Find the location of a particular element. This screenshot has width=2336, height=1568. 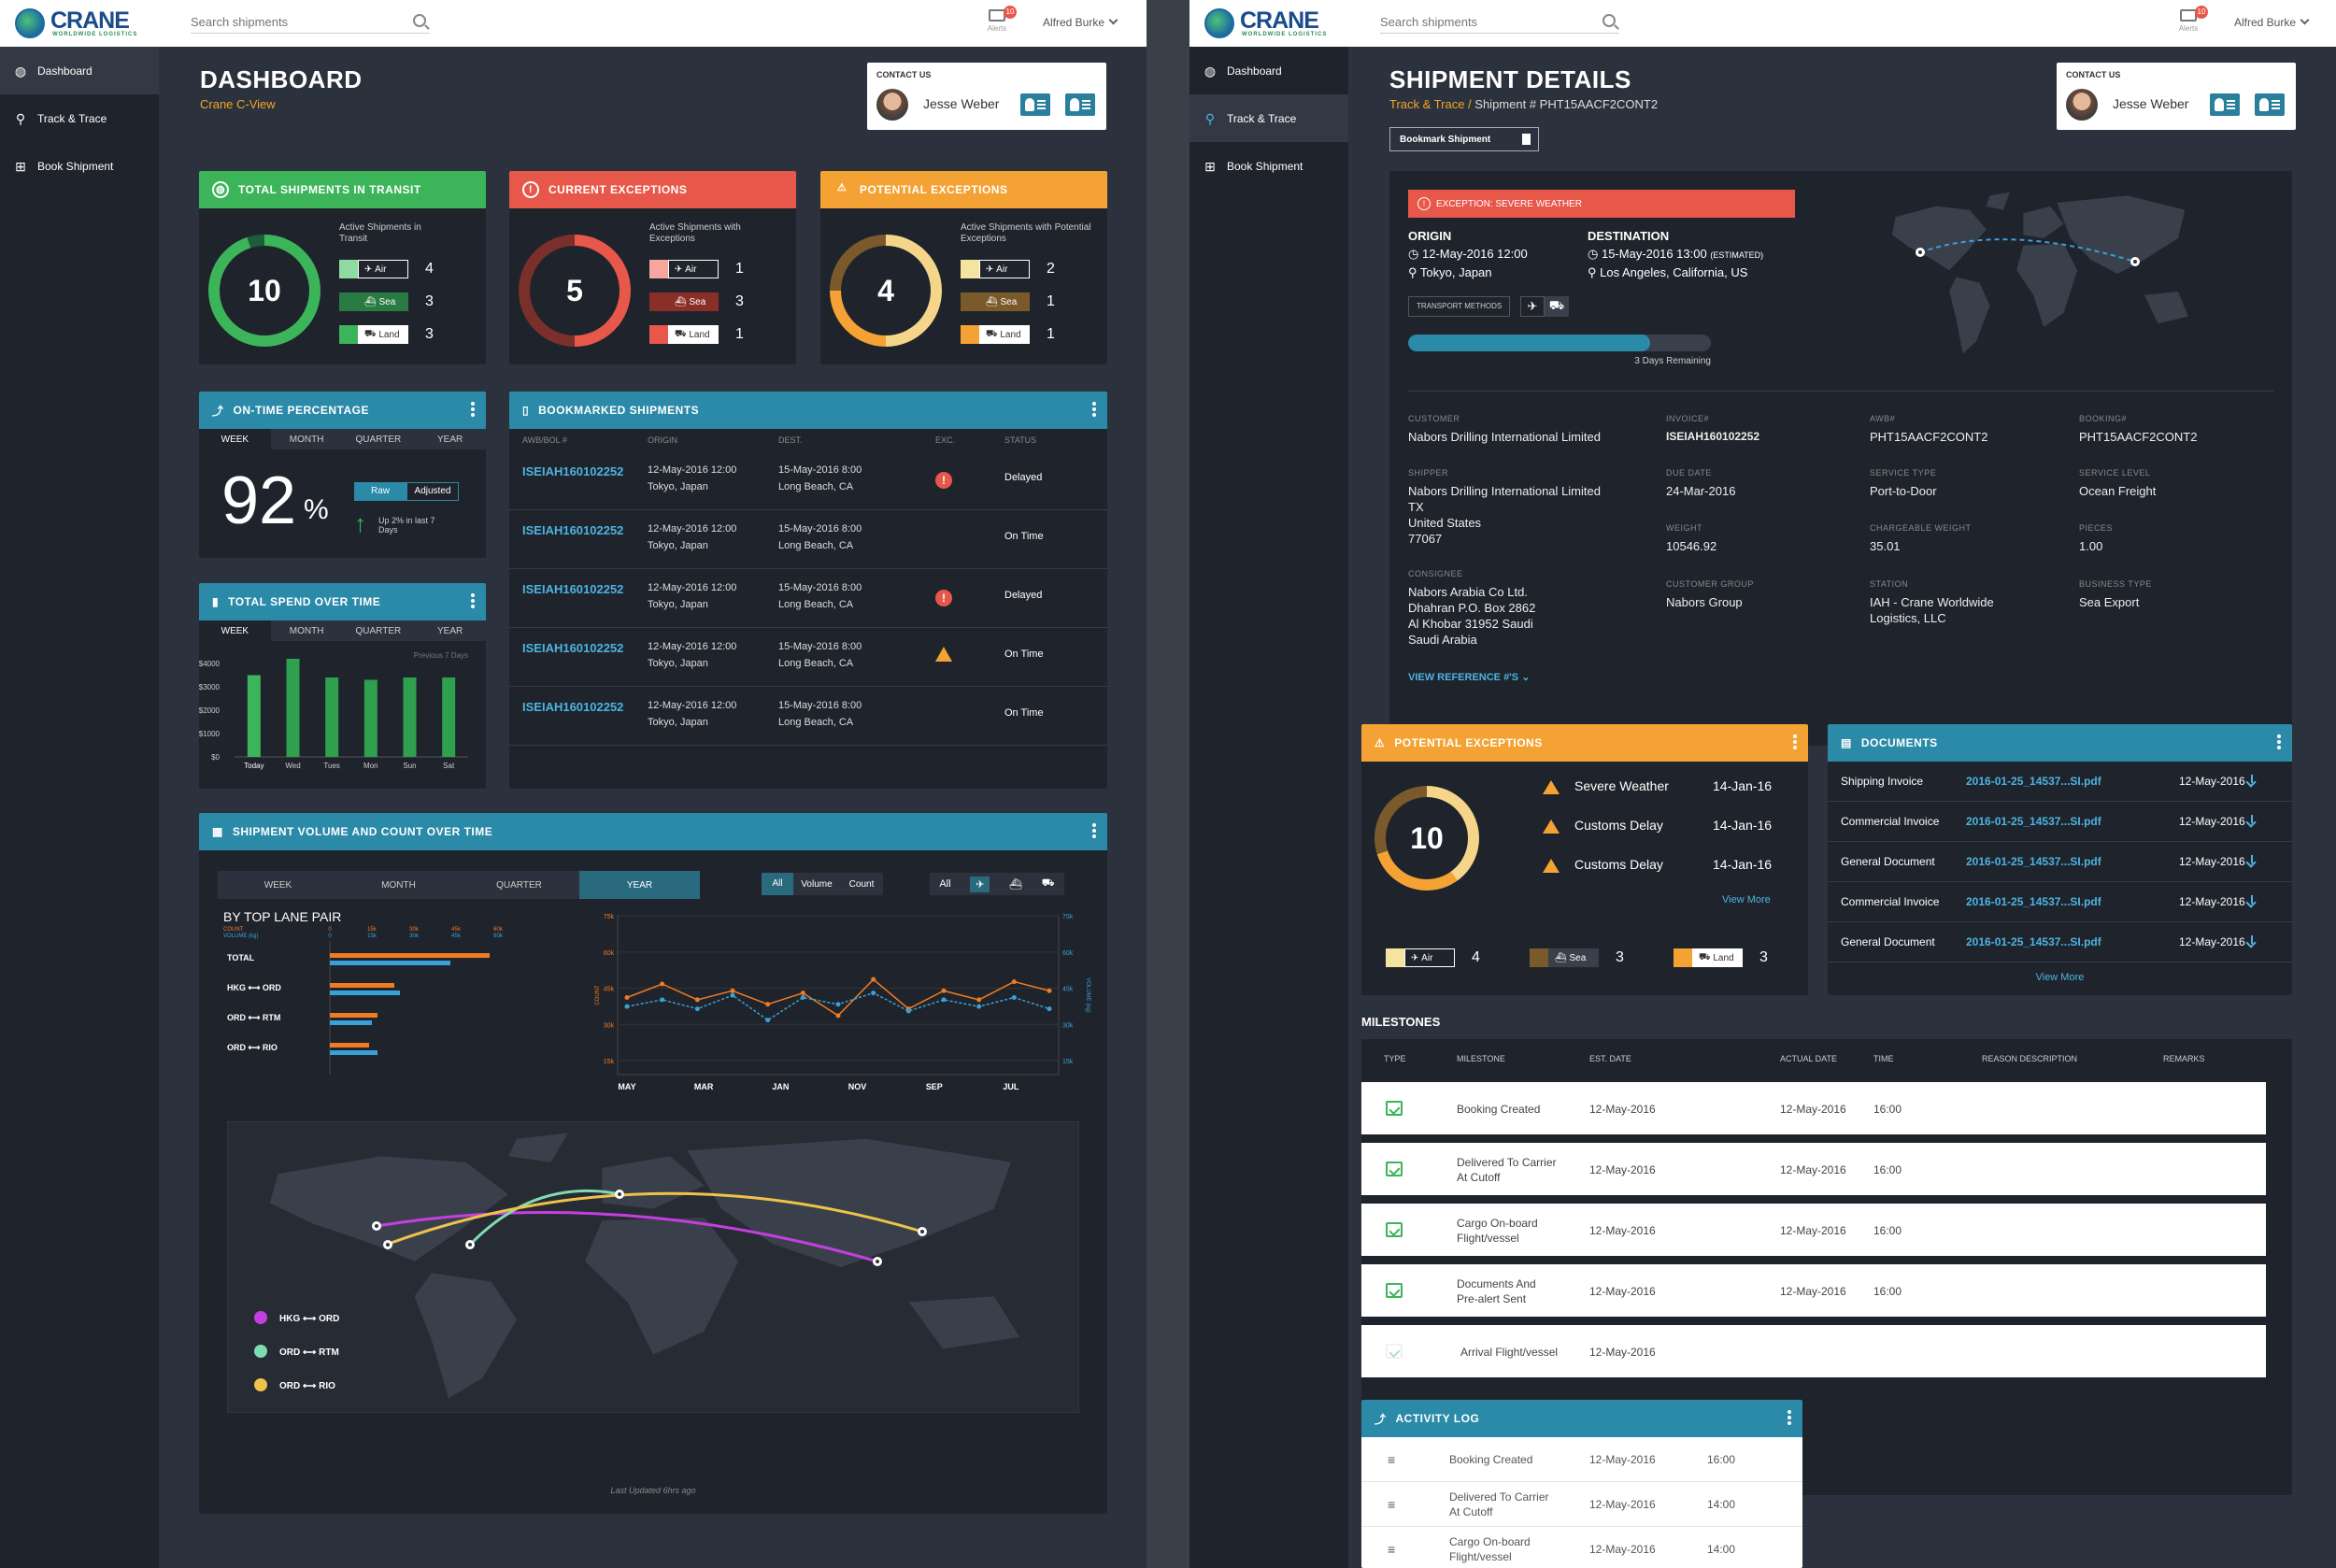

filter-volume: Volume is located at coordinates (817, 884).